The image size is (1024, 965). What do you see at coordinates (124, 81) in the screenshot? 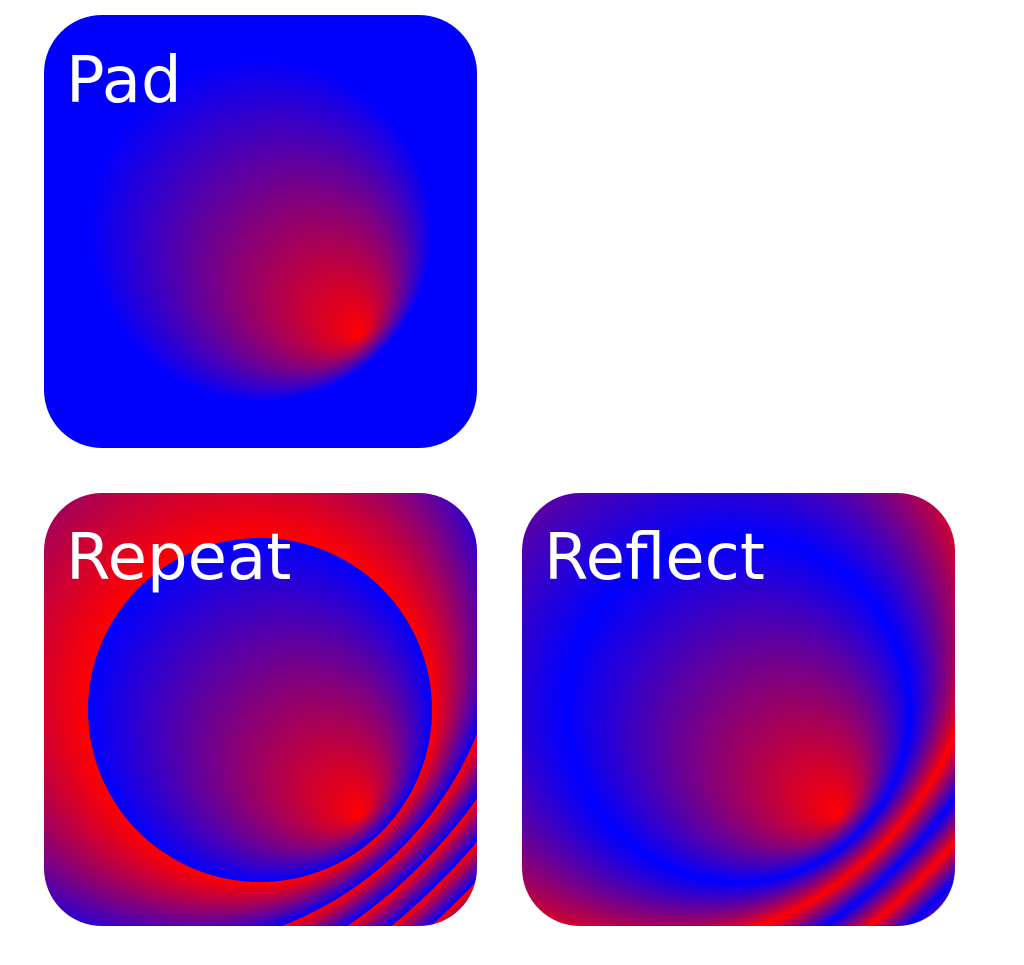
I see `pad-panel-label: Pad` at bounding box center [124, 81].